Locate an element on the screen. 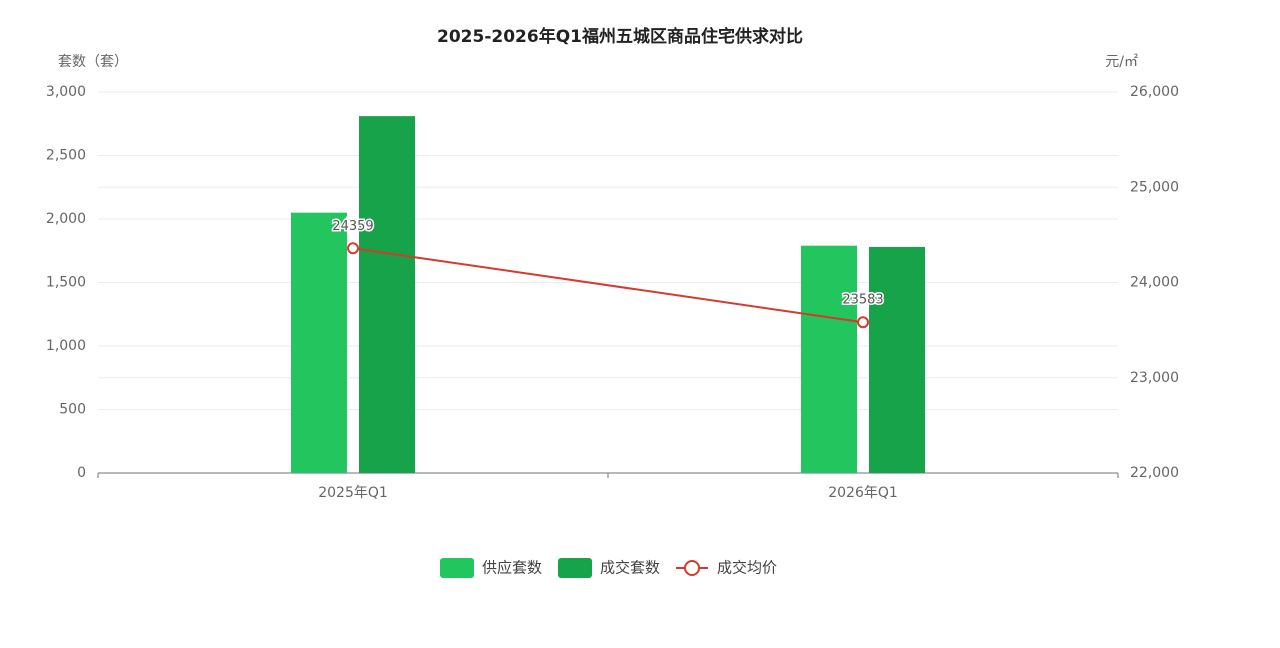 The image size is (1280, 648). y2-tick-label: 26,000 is located at coordinates (1154, 92).